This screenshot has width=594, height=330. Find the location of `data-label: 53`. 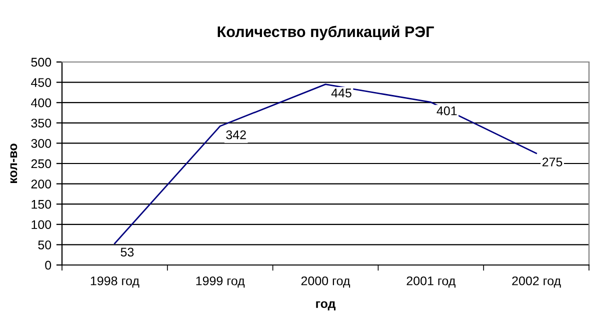

data-label: 53 is located at coordinates (127, 252).